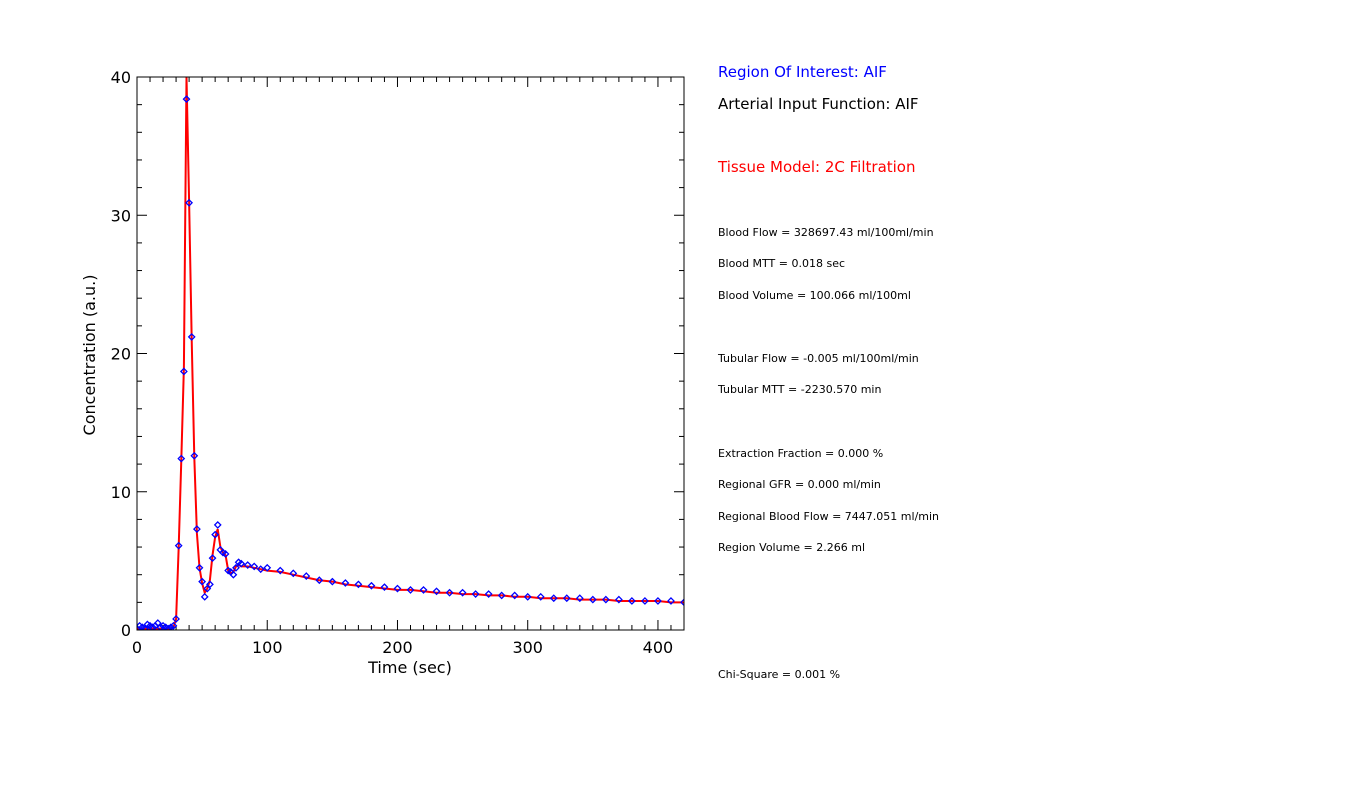 The width and height of the screenshot is (1368, 789). What do you see at coordinates (782, 263) in the screenshot?
I see `blood-mtt-stat: Blood MTT = 0.018 sec` at bounding box center [782, 263].